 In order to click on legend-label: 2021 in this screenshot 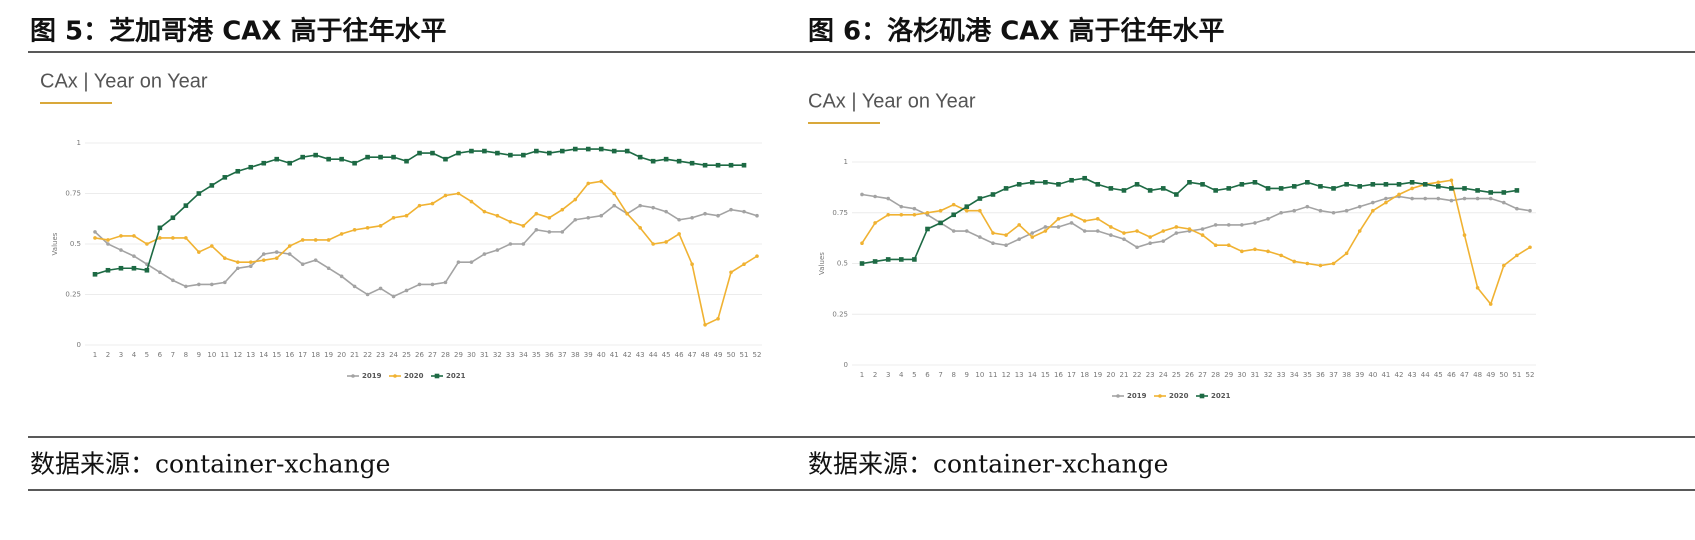, I will do `click(456, 376)`.